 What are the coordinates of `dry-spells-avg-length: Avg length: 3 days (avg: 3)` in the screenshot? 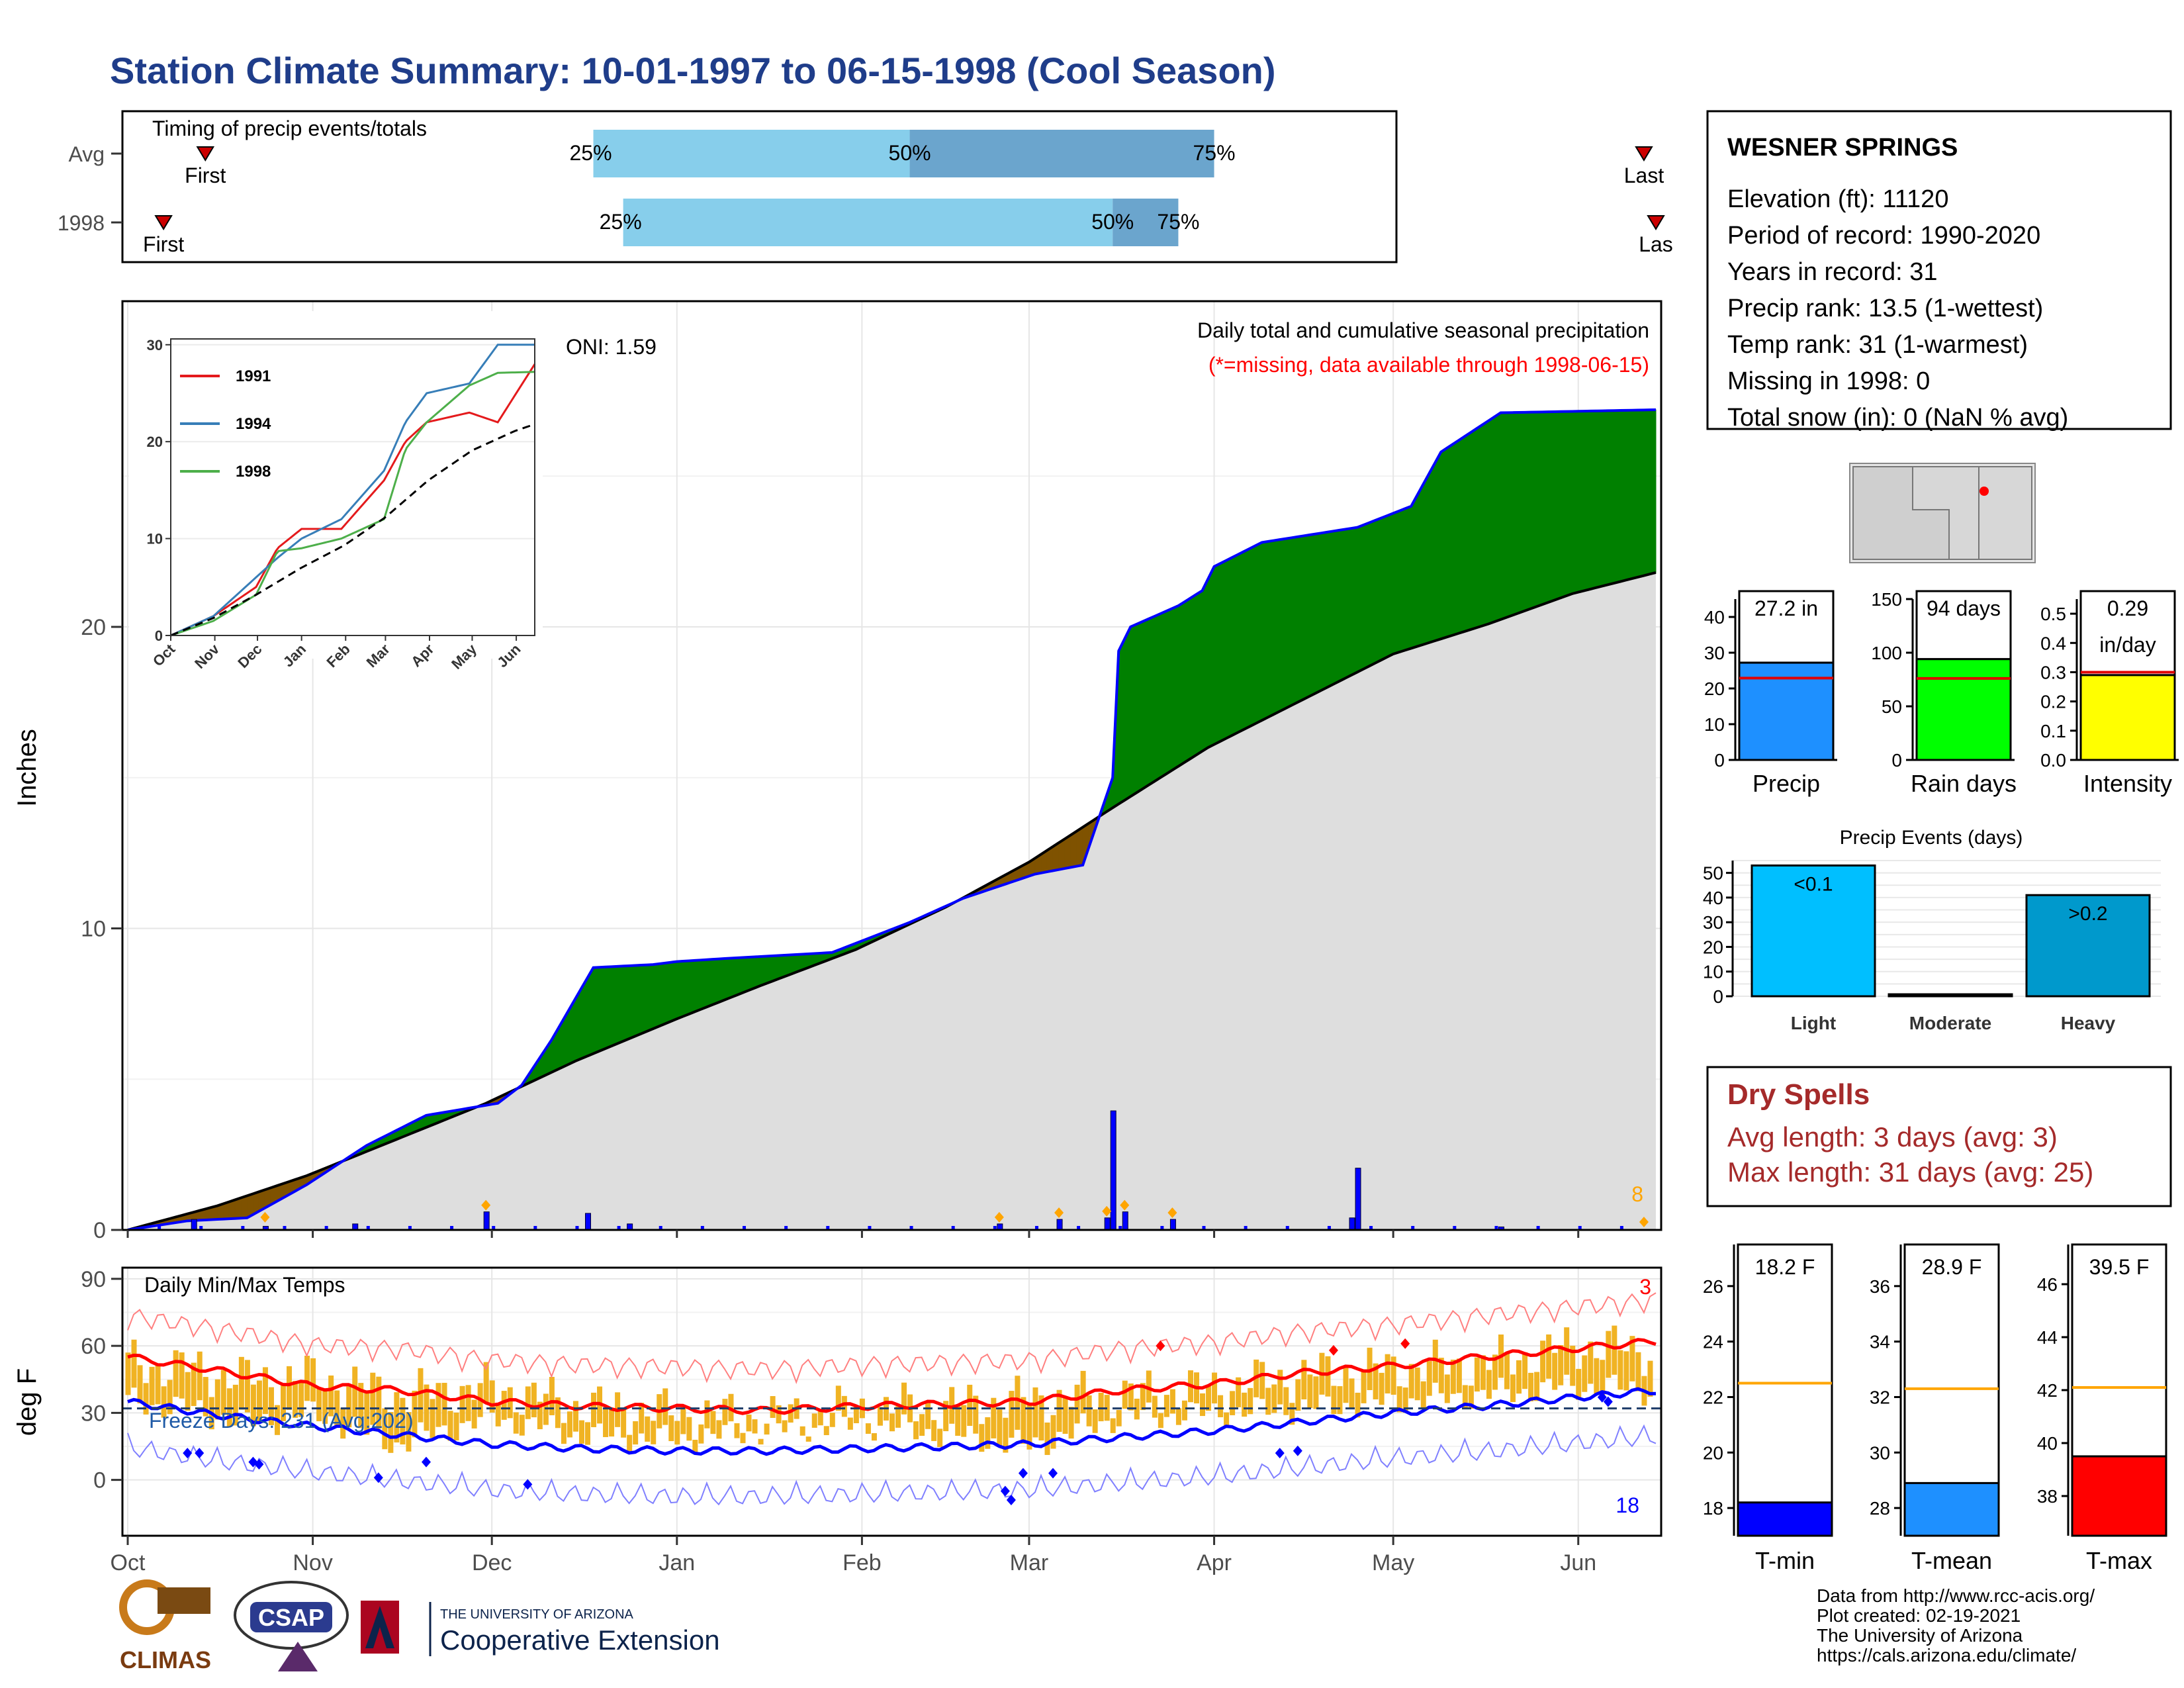 It's located at (1892, 1136).